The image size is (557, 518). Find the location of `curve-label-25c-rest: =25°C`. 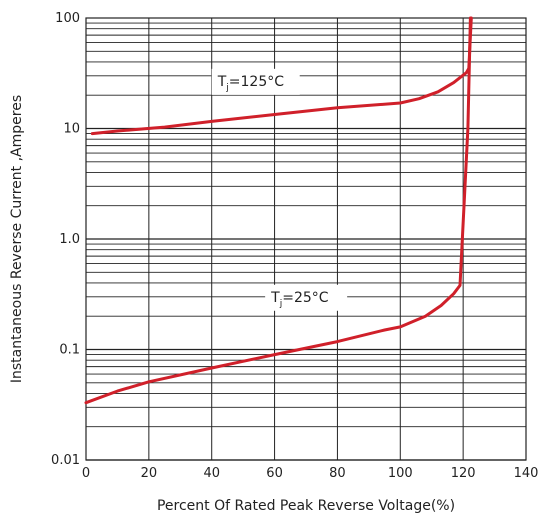

curve-label-25c-rest: =25°C is located at coordinates (305, 298).